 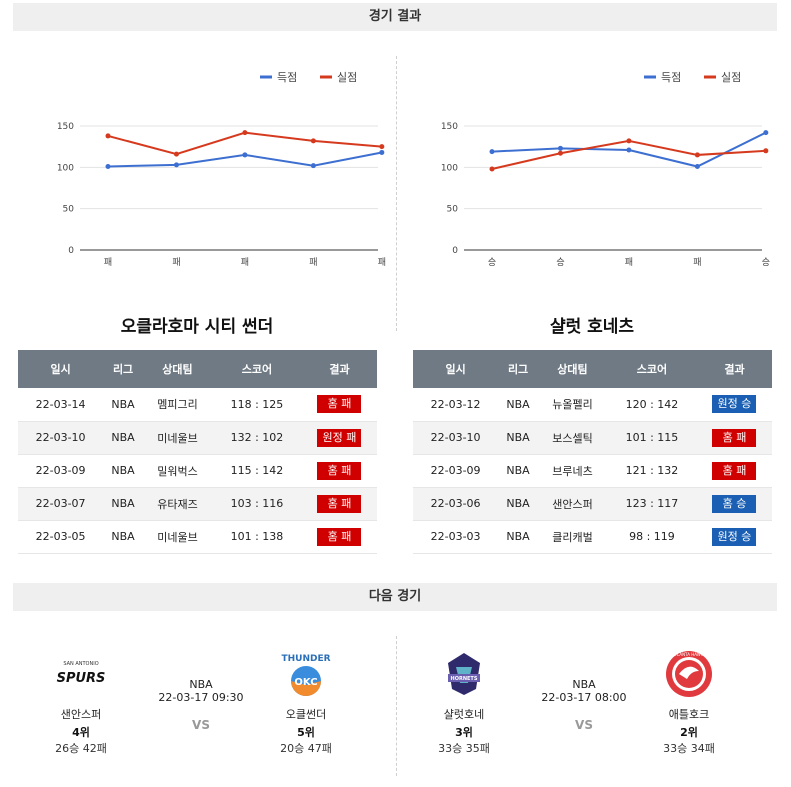 I want to click on y-tick-label: 150, so click(x=65, y=127).